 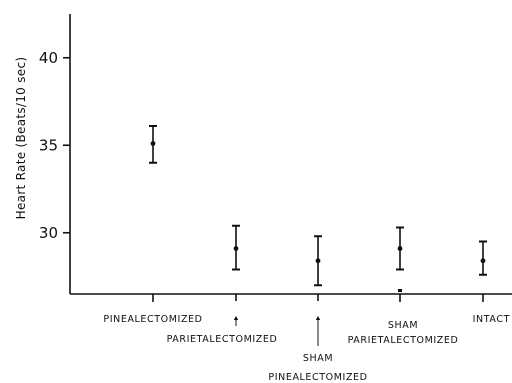 I want to click on category-label-2-0: SHAM, so click(x=318, y=358).